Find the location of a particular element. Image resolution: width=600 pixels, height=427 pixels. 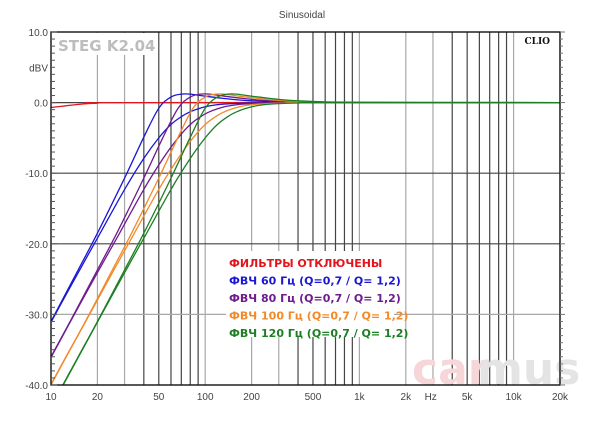

legend-bg is located at coordinates (310, 294).